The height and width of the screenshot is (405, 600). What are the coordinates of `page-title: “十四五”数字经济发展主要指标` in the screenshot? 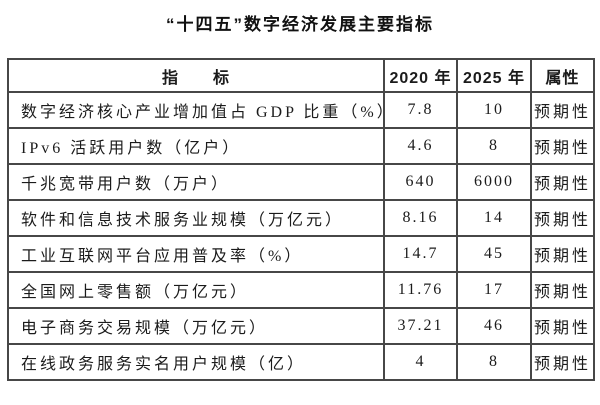 It's located at (300, 24).